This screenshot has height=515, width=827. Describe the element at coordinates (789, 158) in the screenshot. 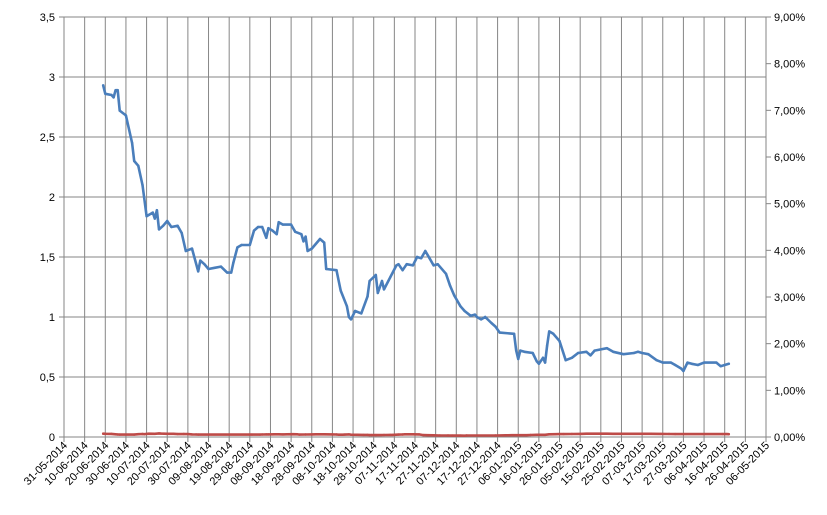

I see `right-tick-label: 6,00%` at that location.